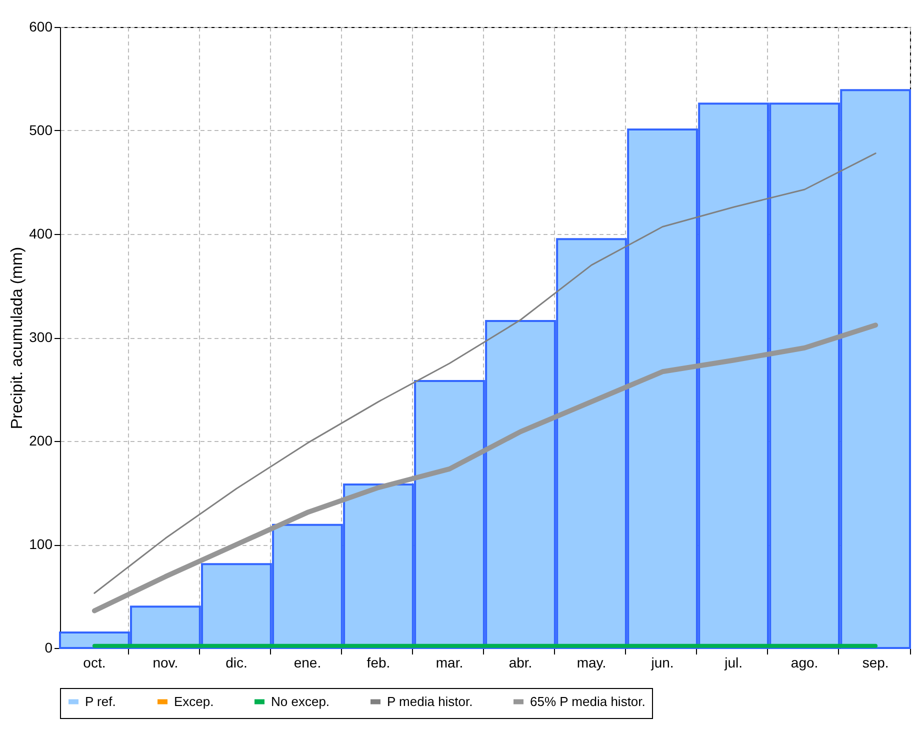  What do you see at coordinates (194, 701) in the screenshot?
I see `legend-label: Excep.` at bounding box center [194, 701].